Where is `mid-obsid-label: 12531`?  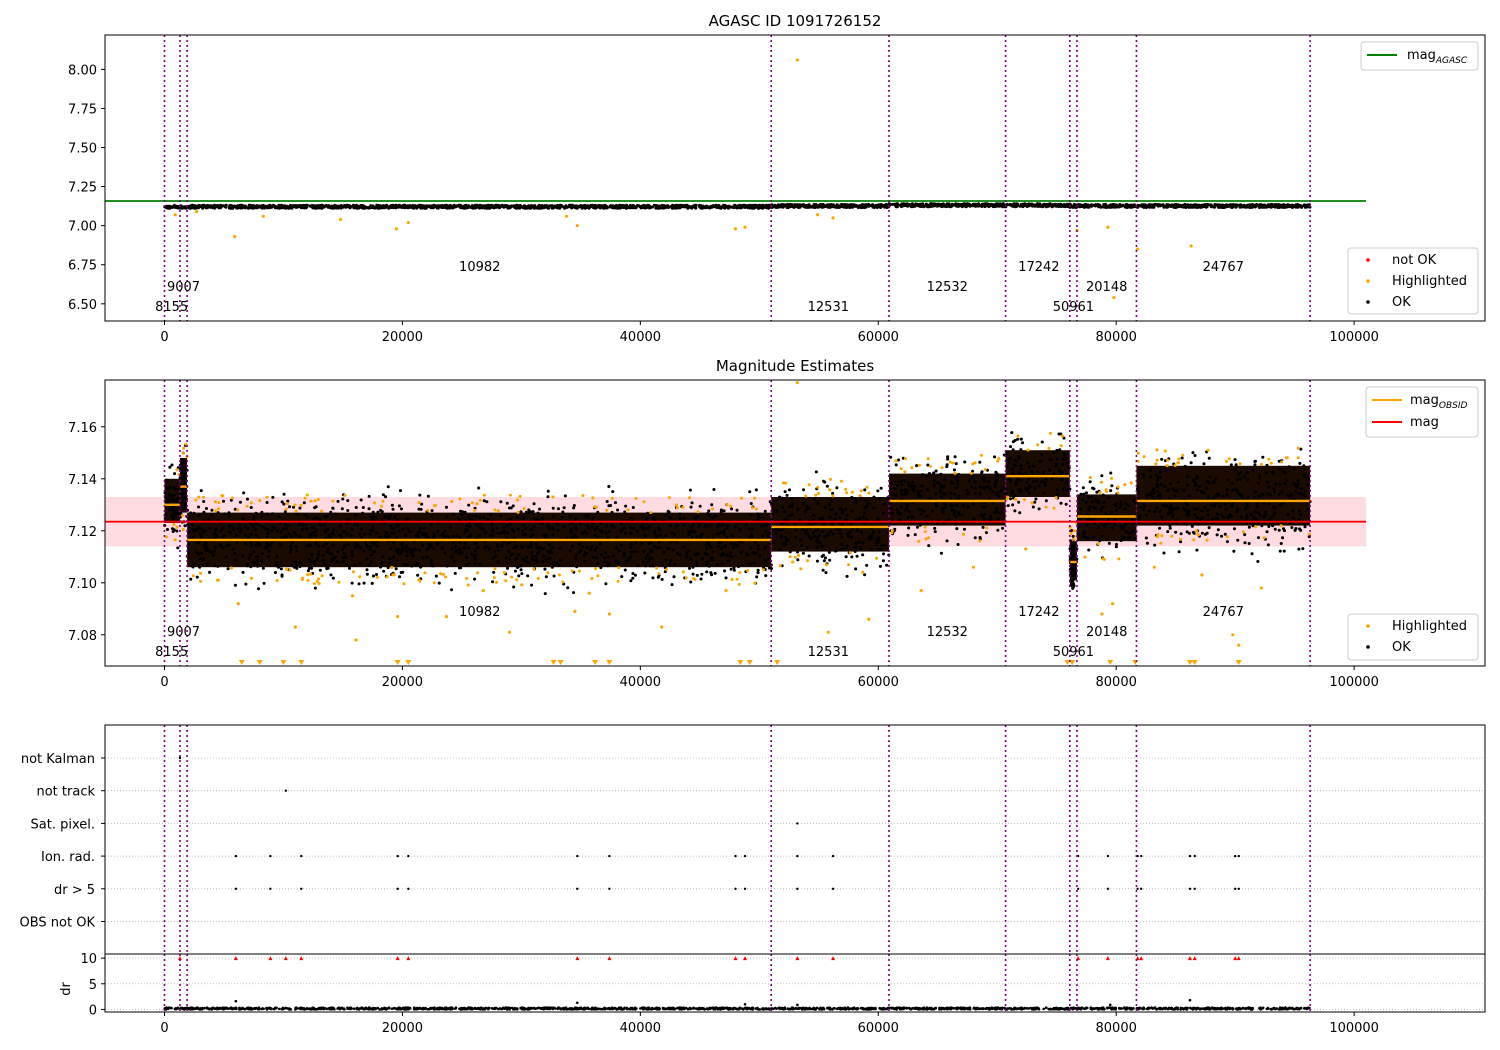
mid-obsid-label: 12531 is located at coordinates (828, 652).